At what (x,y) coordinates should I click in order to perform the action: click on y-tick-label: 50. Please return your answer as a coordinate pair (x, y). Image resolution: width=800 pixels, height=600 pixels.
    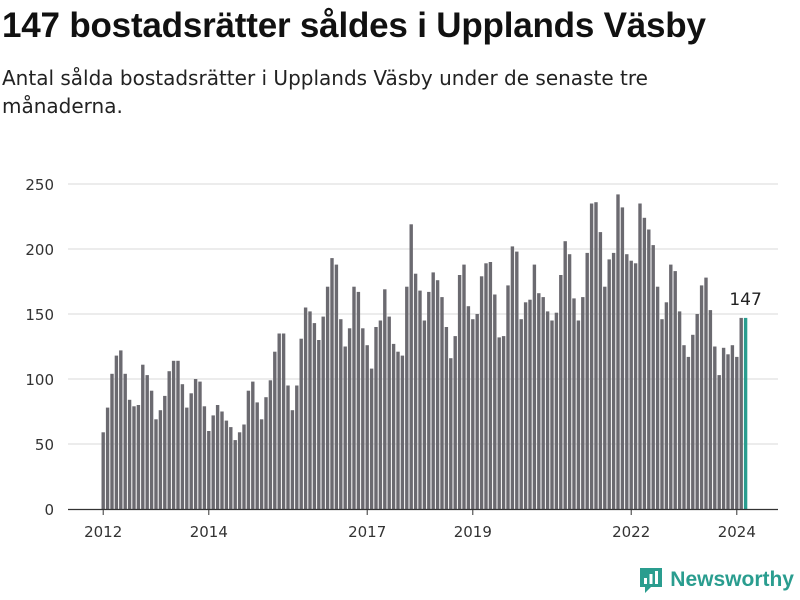
    Looking at the image, I should click on (44, 445).